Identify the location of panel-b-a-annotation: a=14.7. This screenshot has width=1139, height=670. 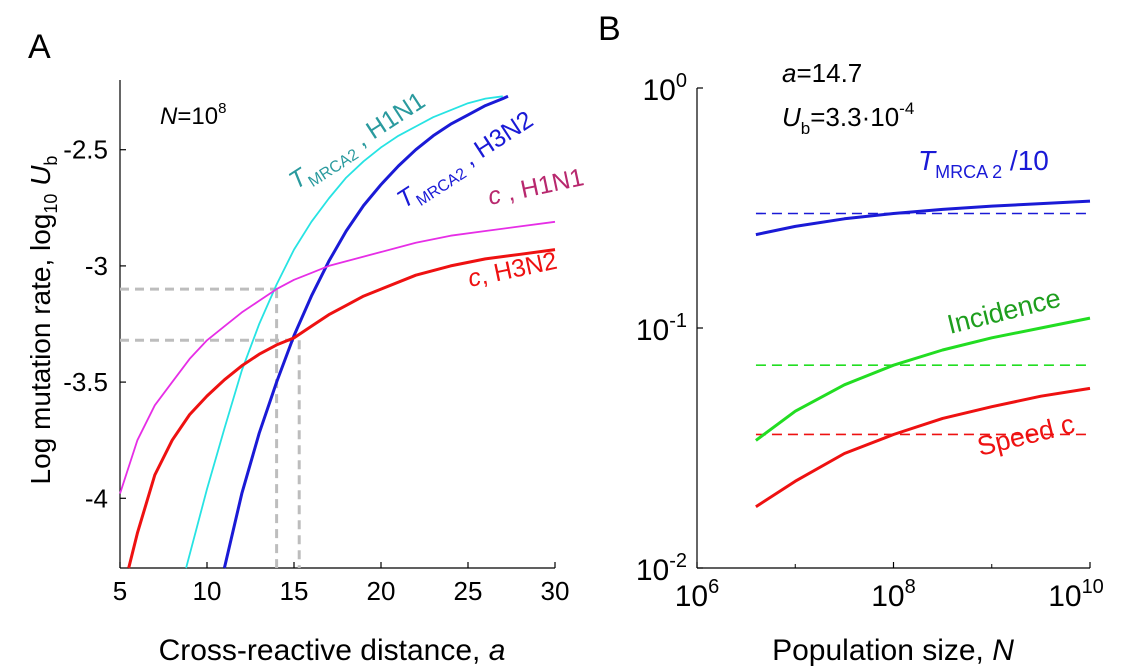
(822, 73).